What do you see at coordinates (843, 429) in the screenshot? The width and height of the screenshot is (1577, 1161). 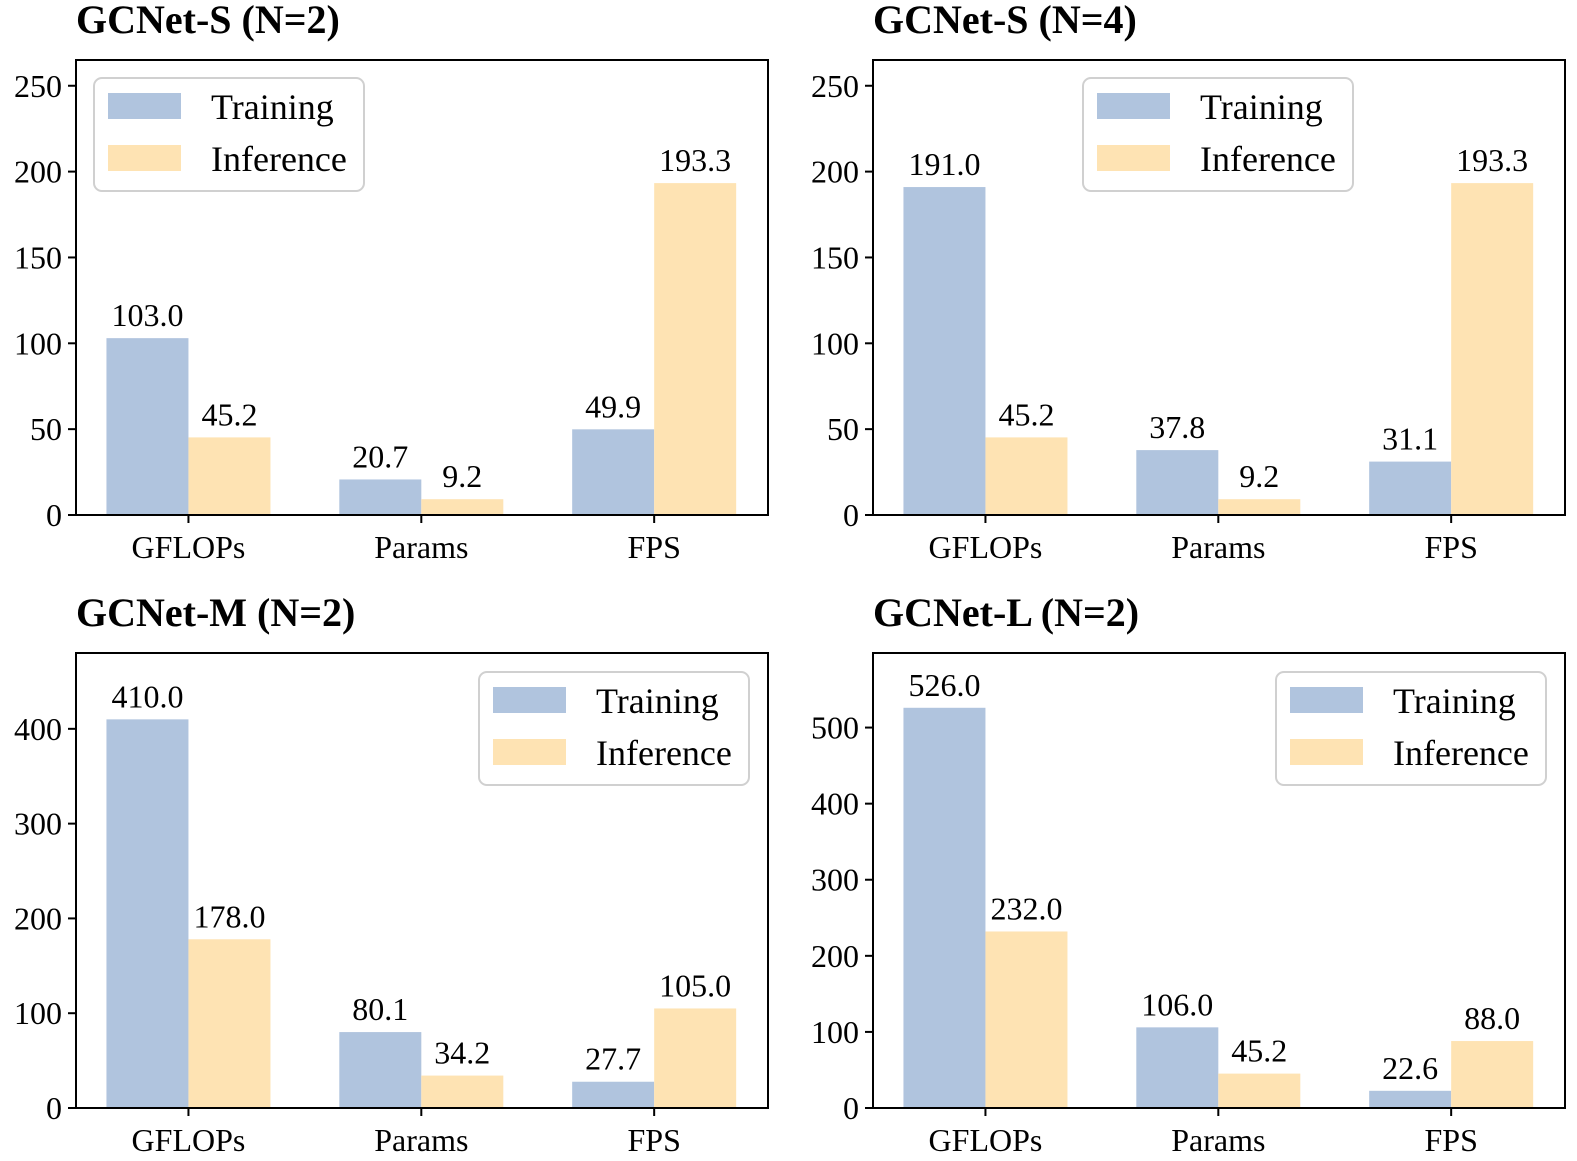 I see `y-tick-label-50: 50` at bounding box center [843, 429].